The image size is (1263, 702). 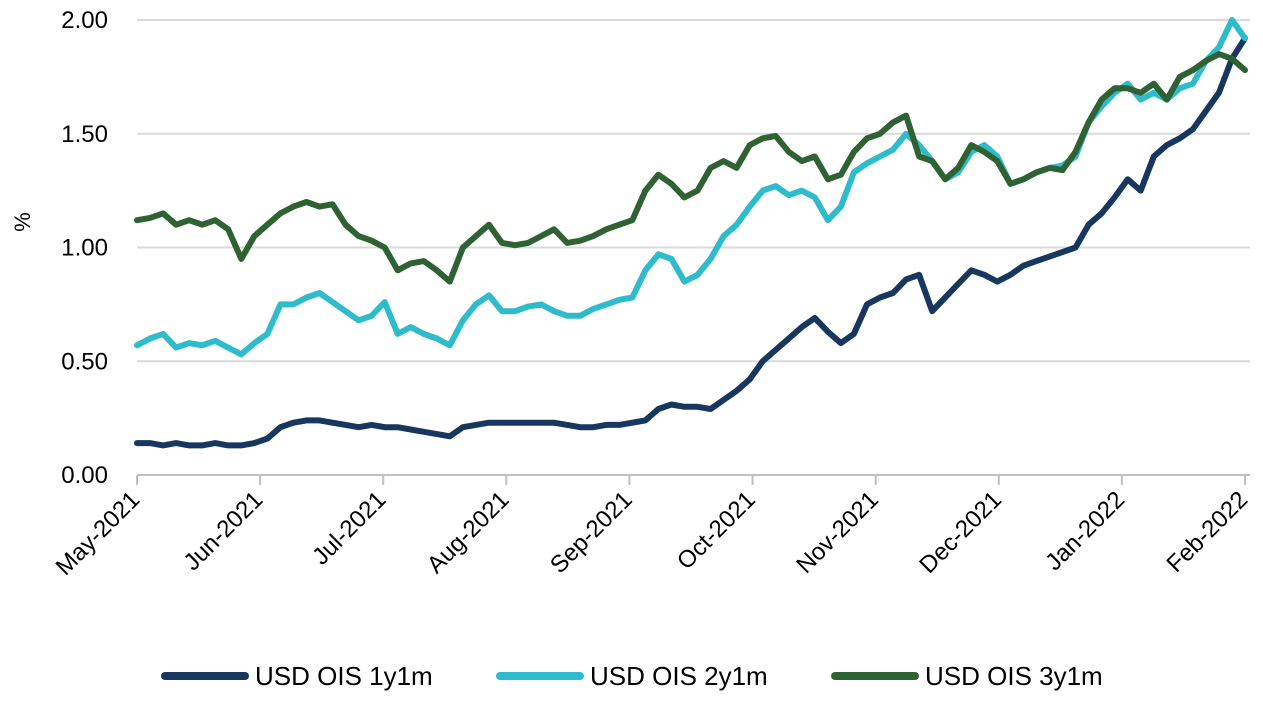 I want to click on x-tick-label: Jul-2021, so click(x=349, y=528).